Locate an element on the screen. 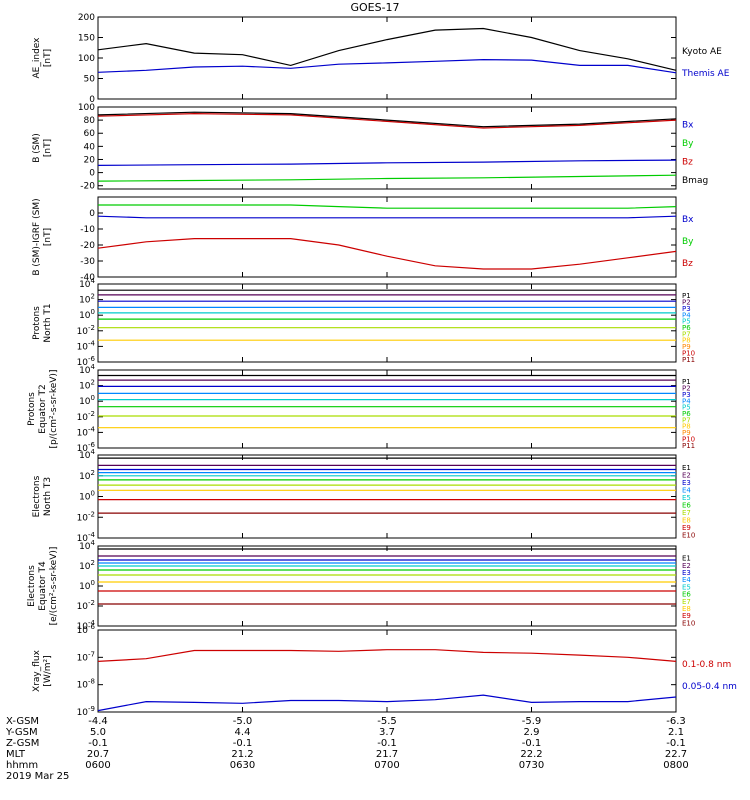  electrons-t3-legend-E9: E9 is located at coordinates (686, 528).